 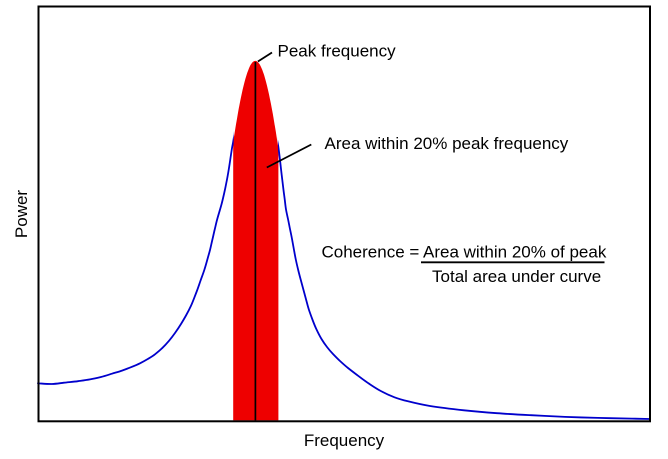 What do you see at coordinates (344, 440) in the screenshot?
I see `svg-text: Frequency` at bounding box center [344, 440].